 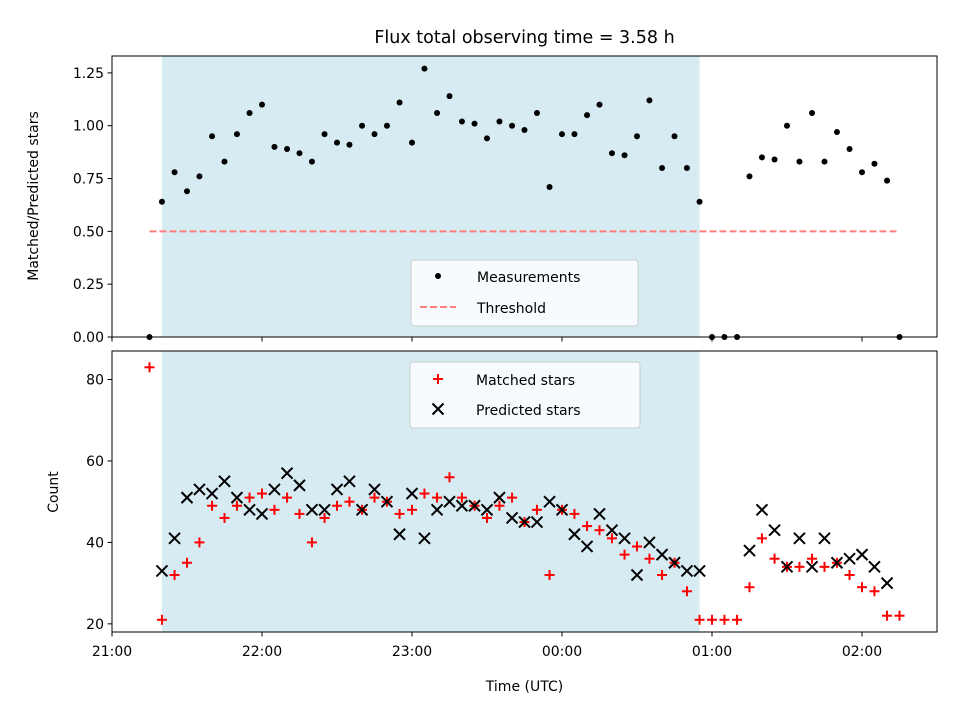 I want to click on legend-matched-label: Matched stars, so click(x=525, y=381).